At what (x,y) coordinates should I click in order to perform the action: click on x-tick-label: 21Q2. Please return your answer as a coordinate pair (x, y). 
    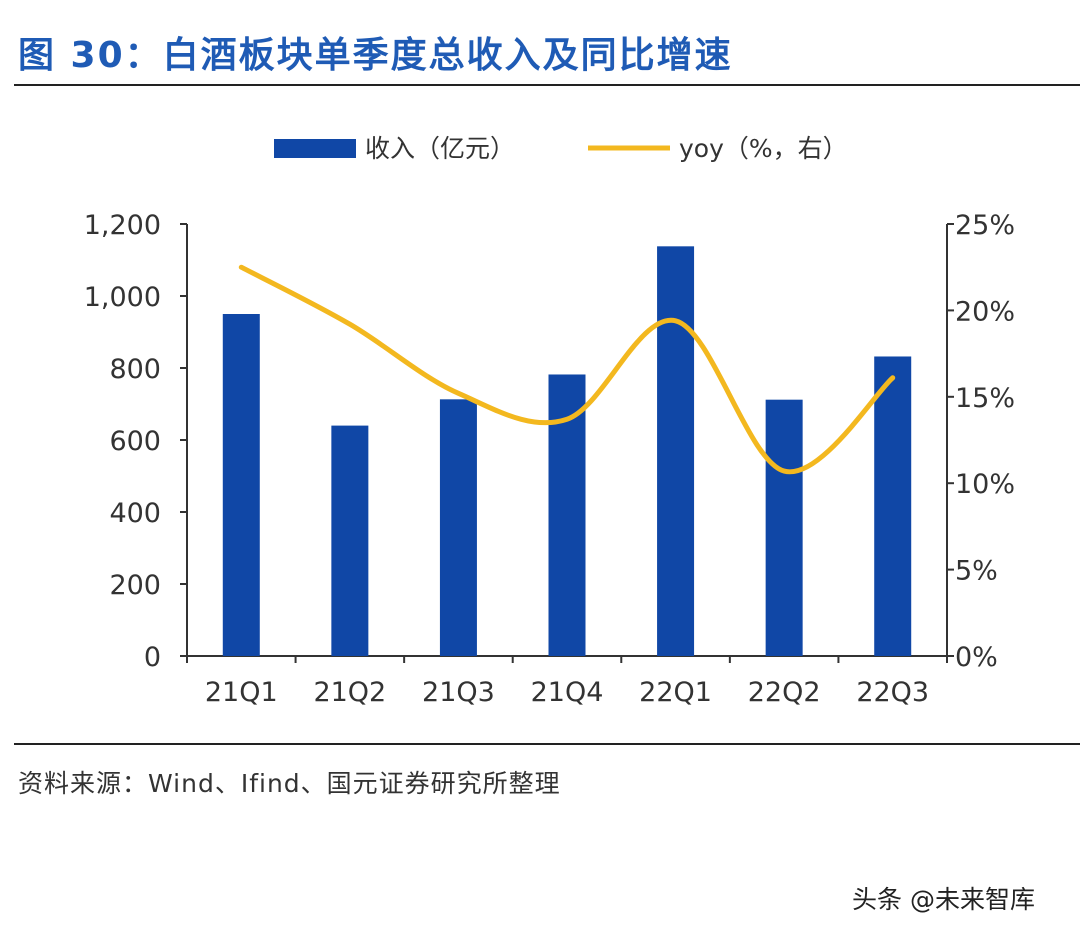
    Looking at the image, I should click on (349, 692).